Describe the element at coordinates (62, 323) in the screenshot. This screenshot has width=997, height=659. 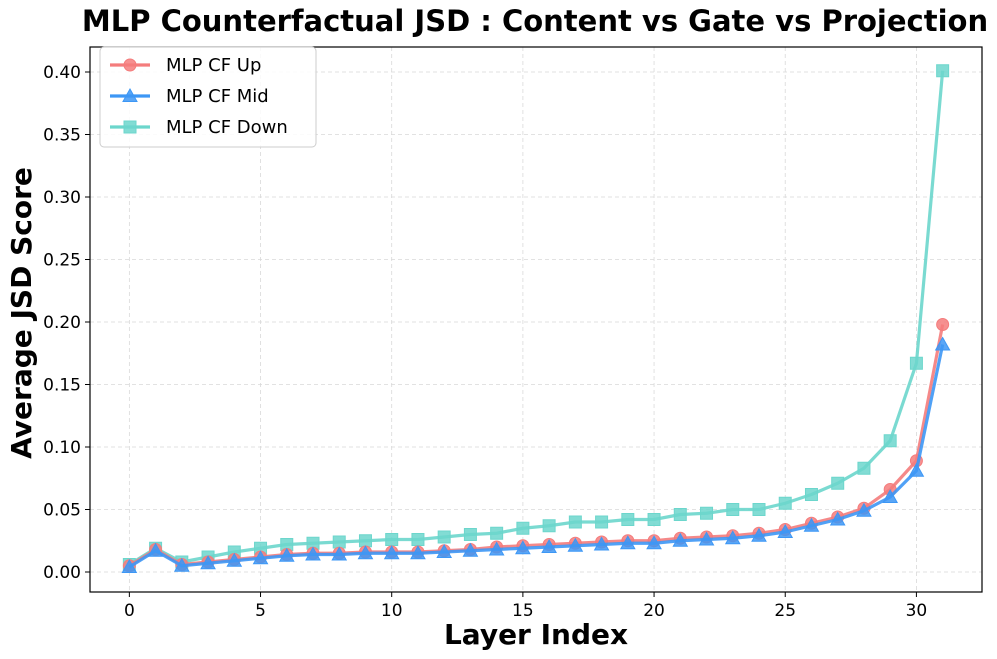
I see `y-tick-label: 0.20` at that location.